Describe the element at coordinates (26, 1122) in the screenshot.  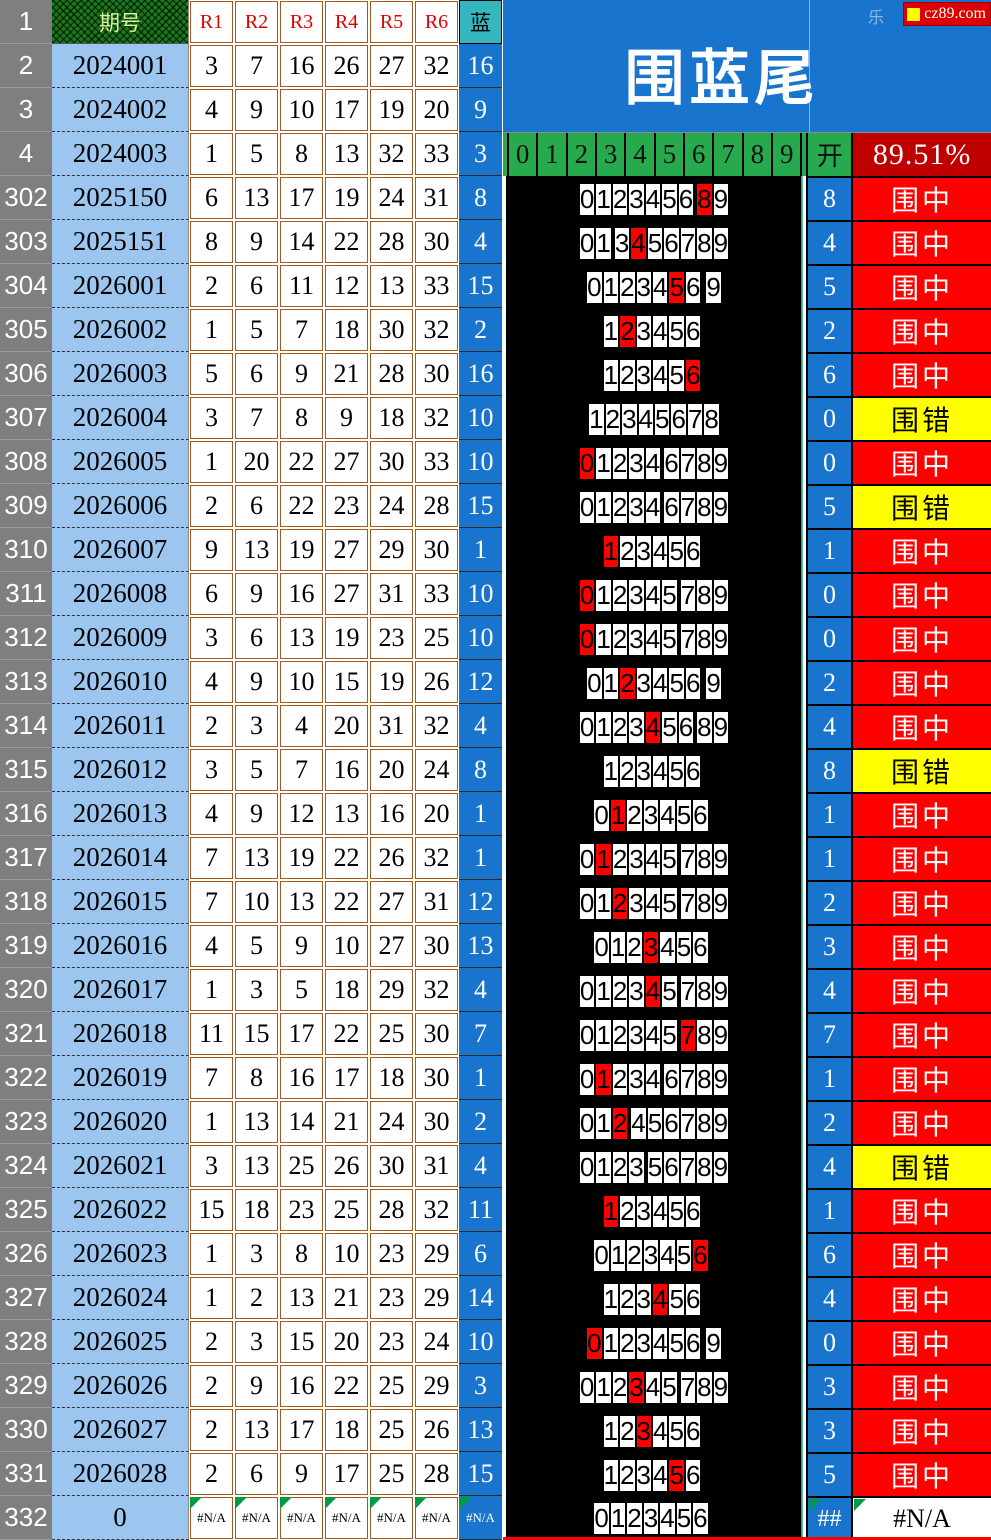
I see `row-index-cell: 323` at that location.